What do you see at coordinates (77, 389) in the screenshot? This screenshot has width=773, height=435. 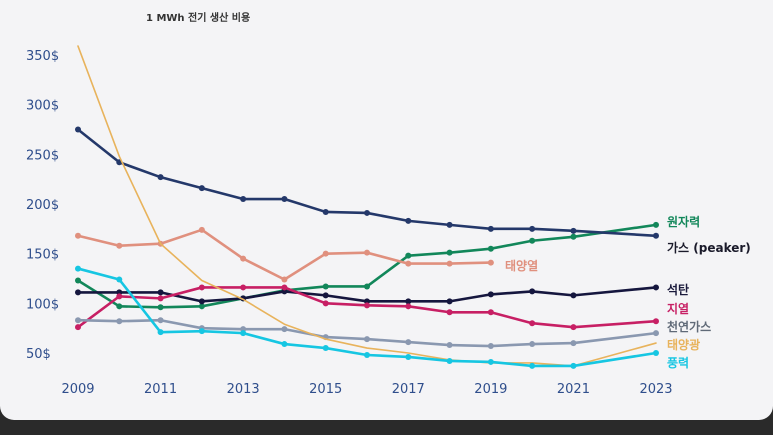 I see `x-tick-label: 2009` at bounding box center [77, 389].